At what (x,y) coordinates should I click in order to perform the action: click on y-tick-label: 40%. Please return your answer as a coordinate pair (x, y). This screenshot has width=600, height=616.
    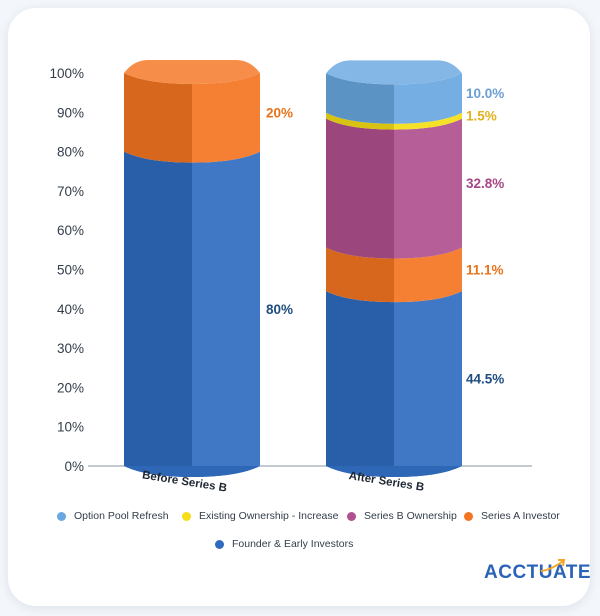
    Looking at the image, I should click on (70, 309).